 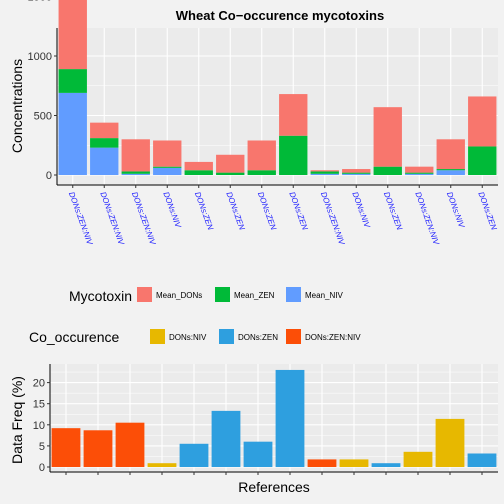 What do you see at coordinates (274, 487) in the screenshot?
I see `bottom-x-axis-label: References` at bounding box center [274, 487].